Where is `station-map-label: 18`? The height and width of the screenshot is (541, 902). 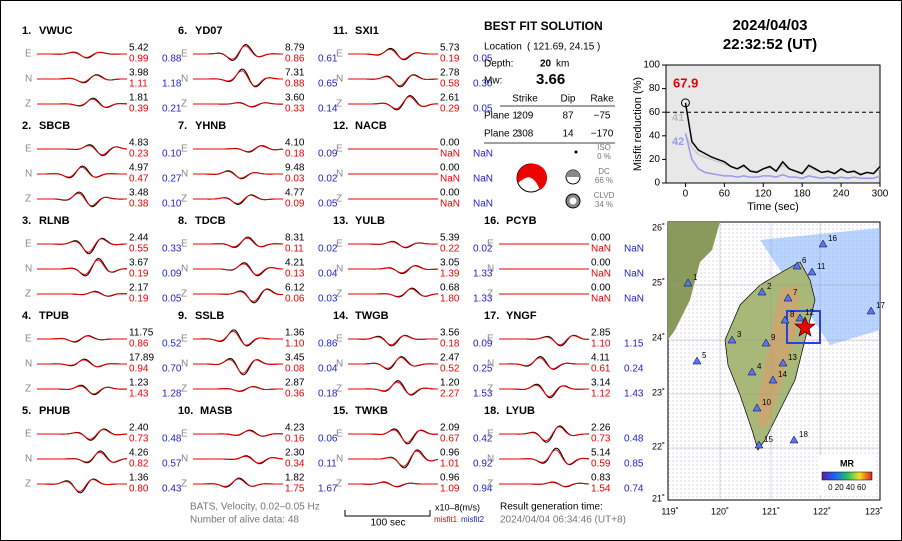
station-map-label: 18 is located at coordinates (803, 434).